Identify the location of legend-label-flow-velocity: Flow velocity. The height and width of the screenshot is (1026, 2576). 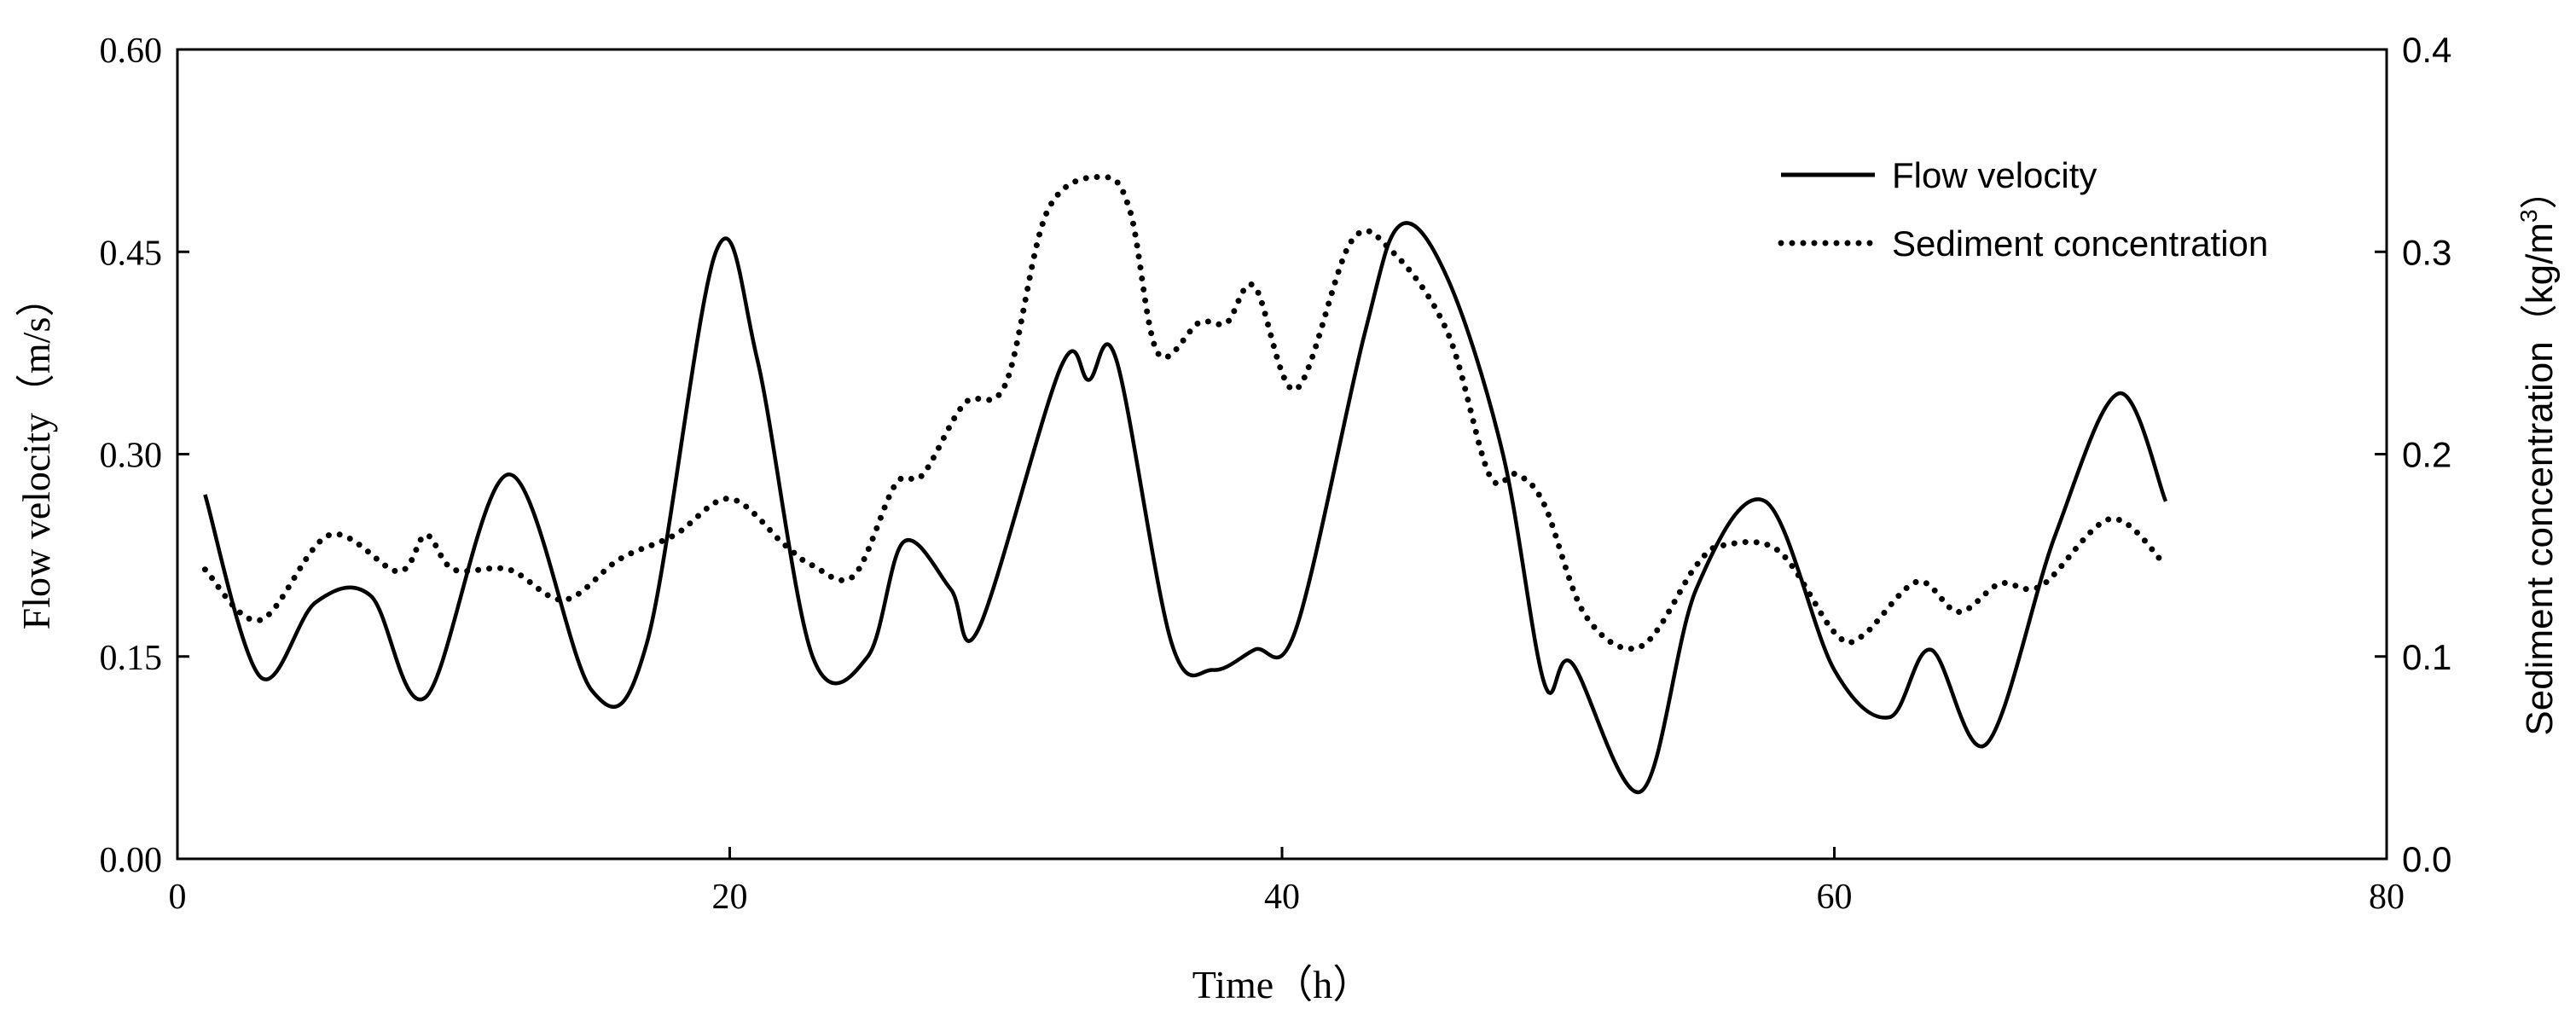
(1994, 175).